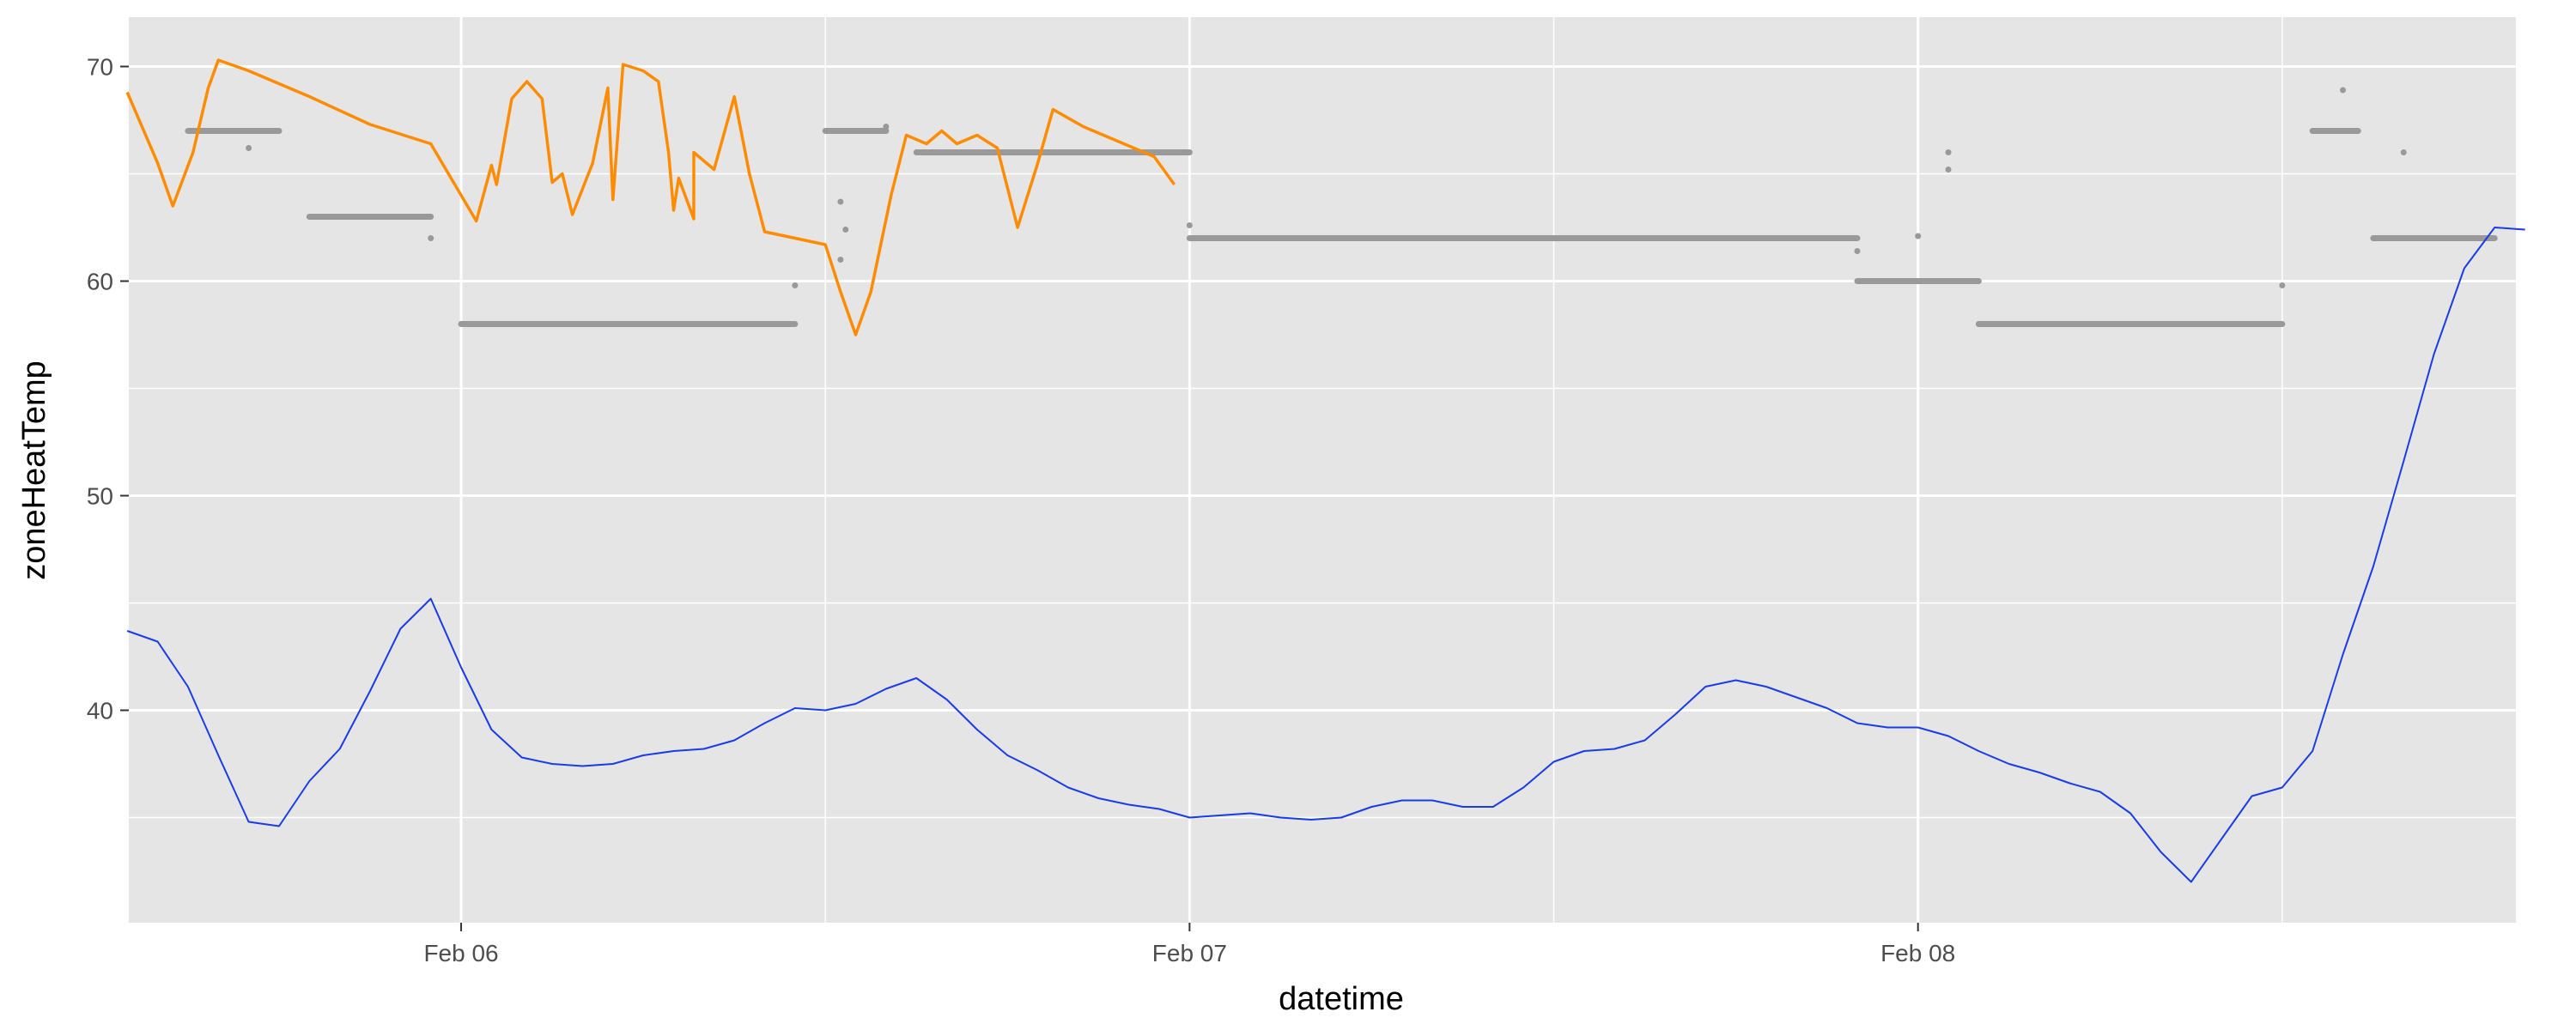 Image resolution: width=2576 pixels, height=1030 pixels. I want to click on x-tick-label: Feb 08, so click(1917, 953).